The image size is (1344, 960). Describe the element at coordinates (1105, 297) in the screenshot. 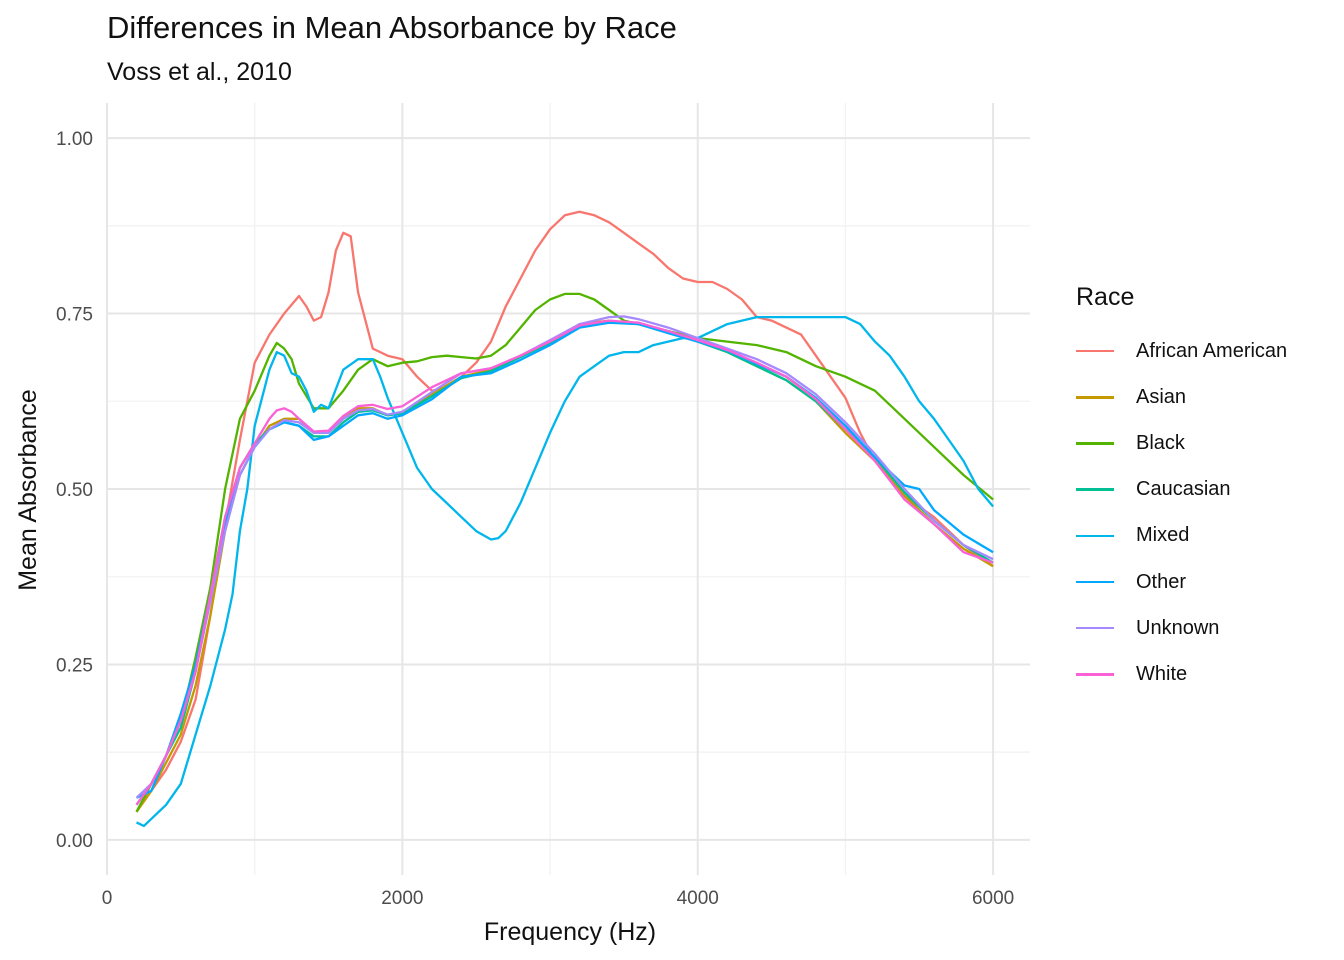

I see `legend-title: Race` at that location.